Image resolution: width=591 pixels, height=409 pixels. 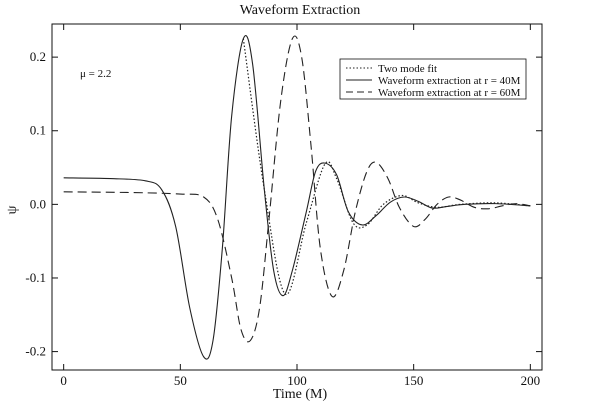 What do you see at coordinates (449, 93) in the screenshot?
I see `legend-label: Waveform extraction at r = 60M` at bounding box center [449, 93].